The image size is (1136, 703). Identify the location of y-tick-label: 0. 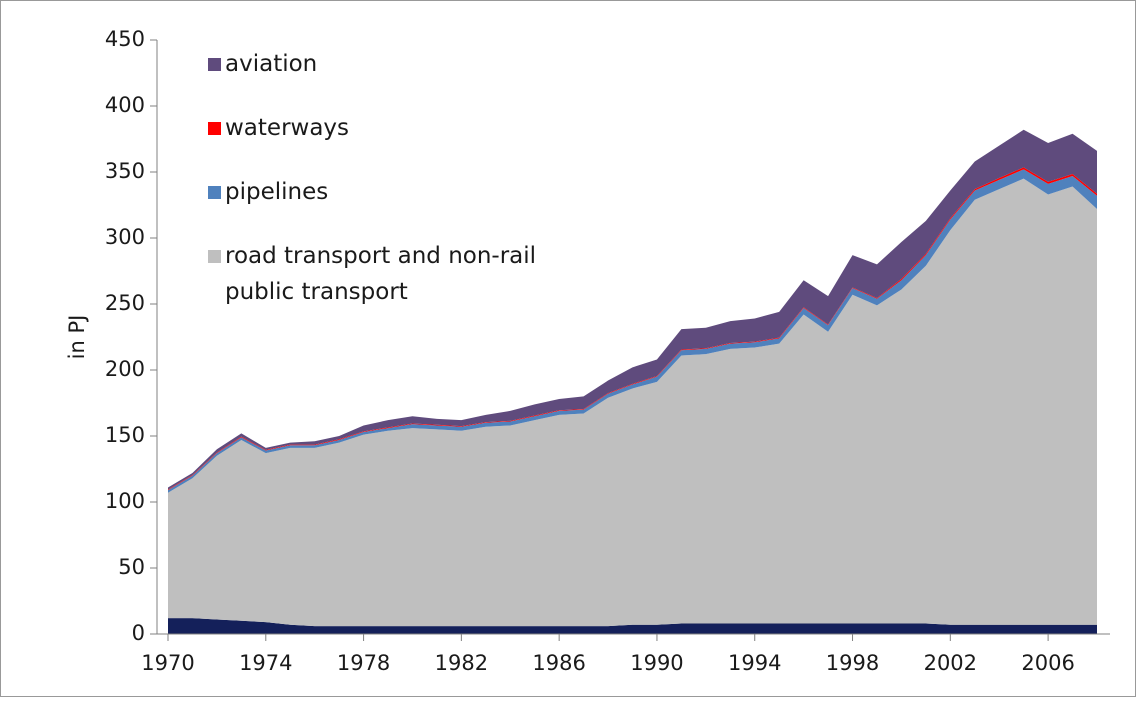
(138, 633).